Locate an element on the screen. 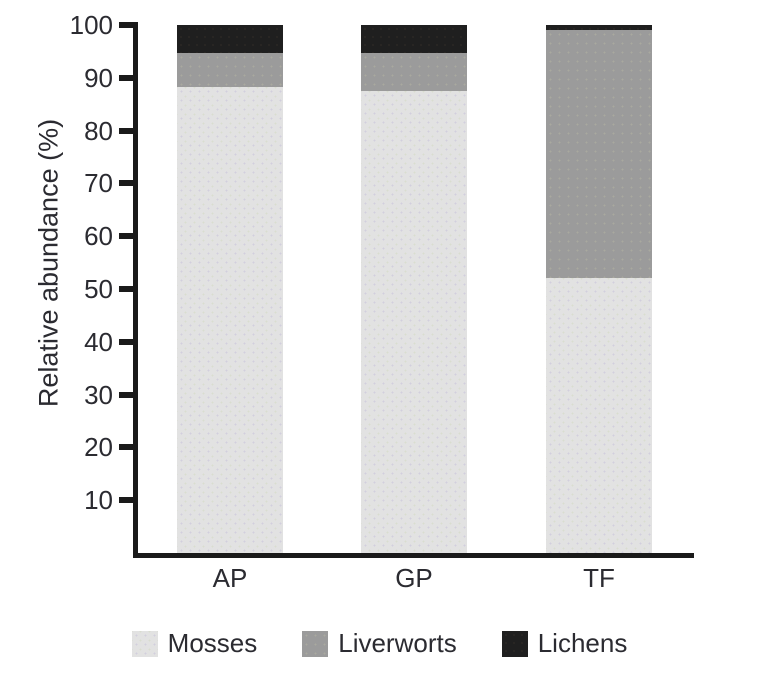  segment-GP-mosses is located at coordinates (414, 322).